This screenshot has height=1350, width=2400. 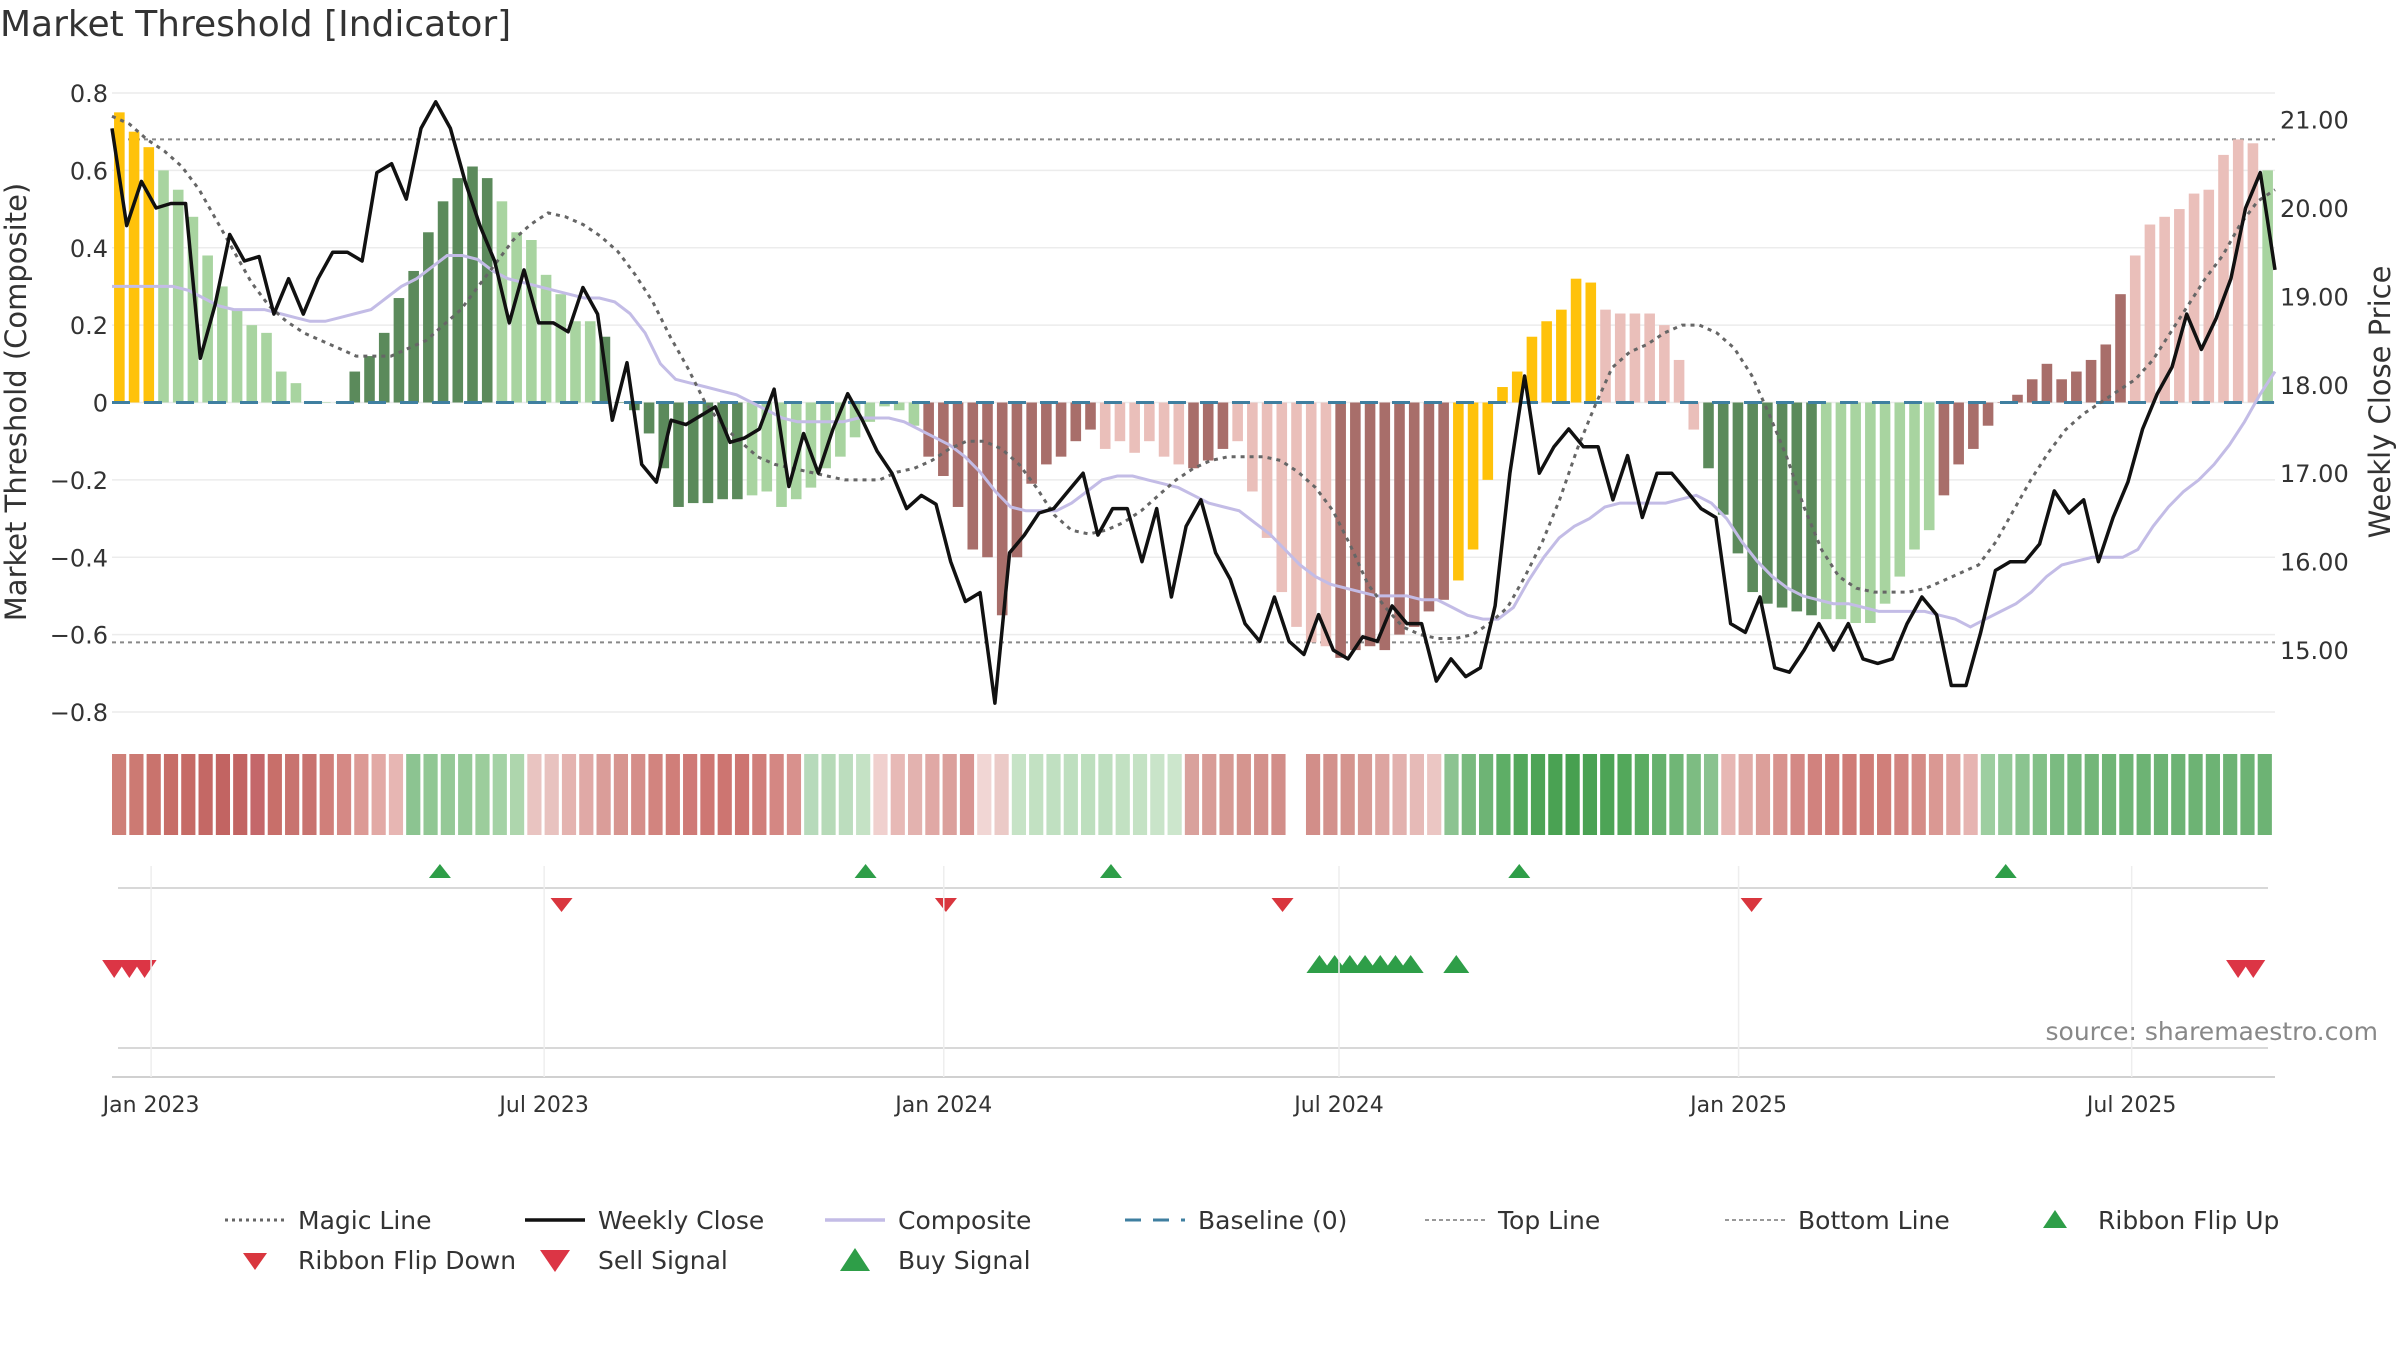 I want to click on x-tick-label: Jul 2025, so click(x=2131, y=1105).